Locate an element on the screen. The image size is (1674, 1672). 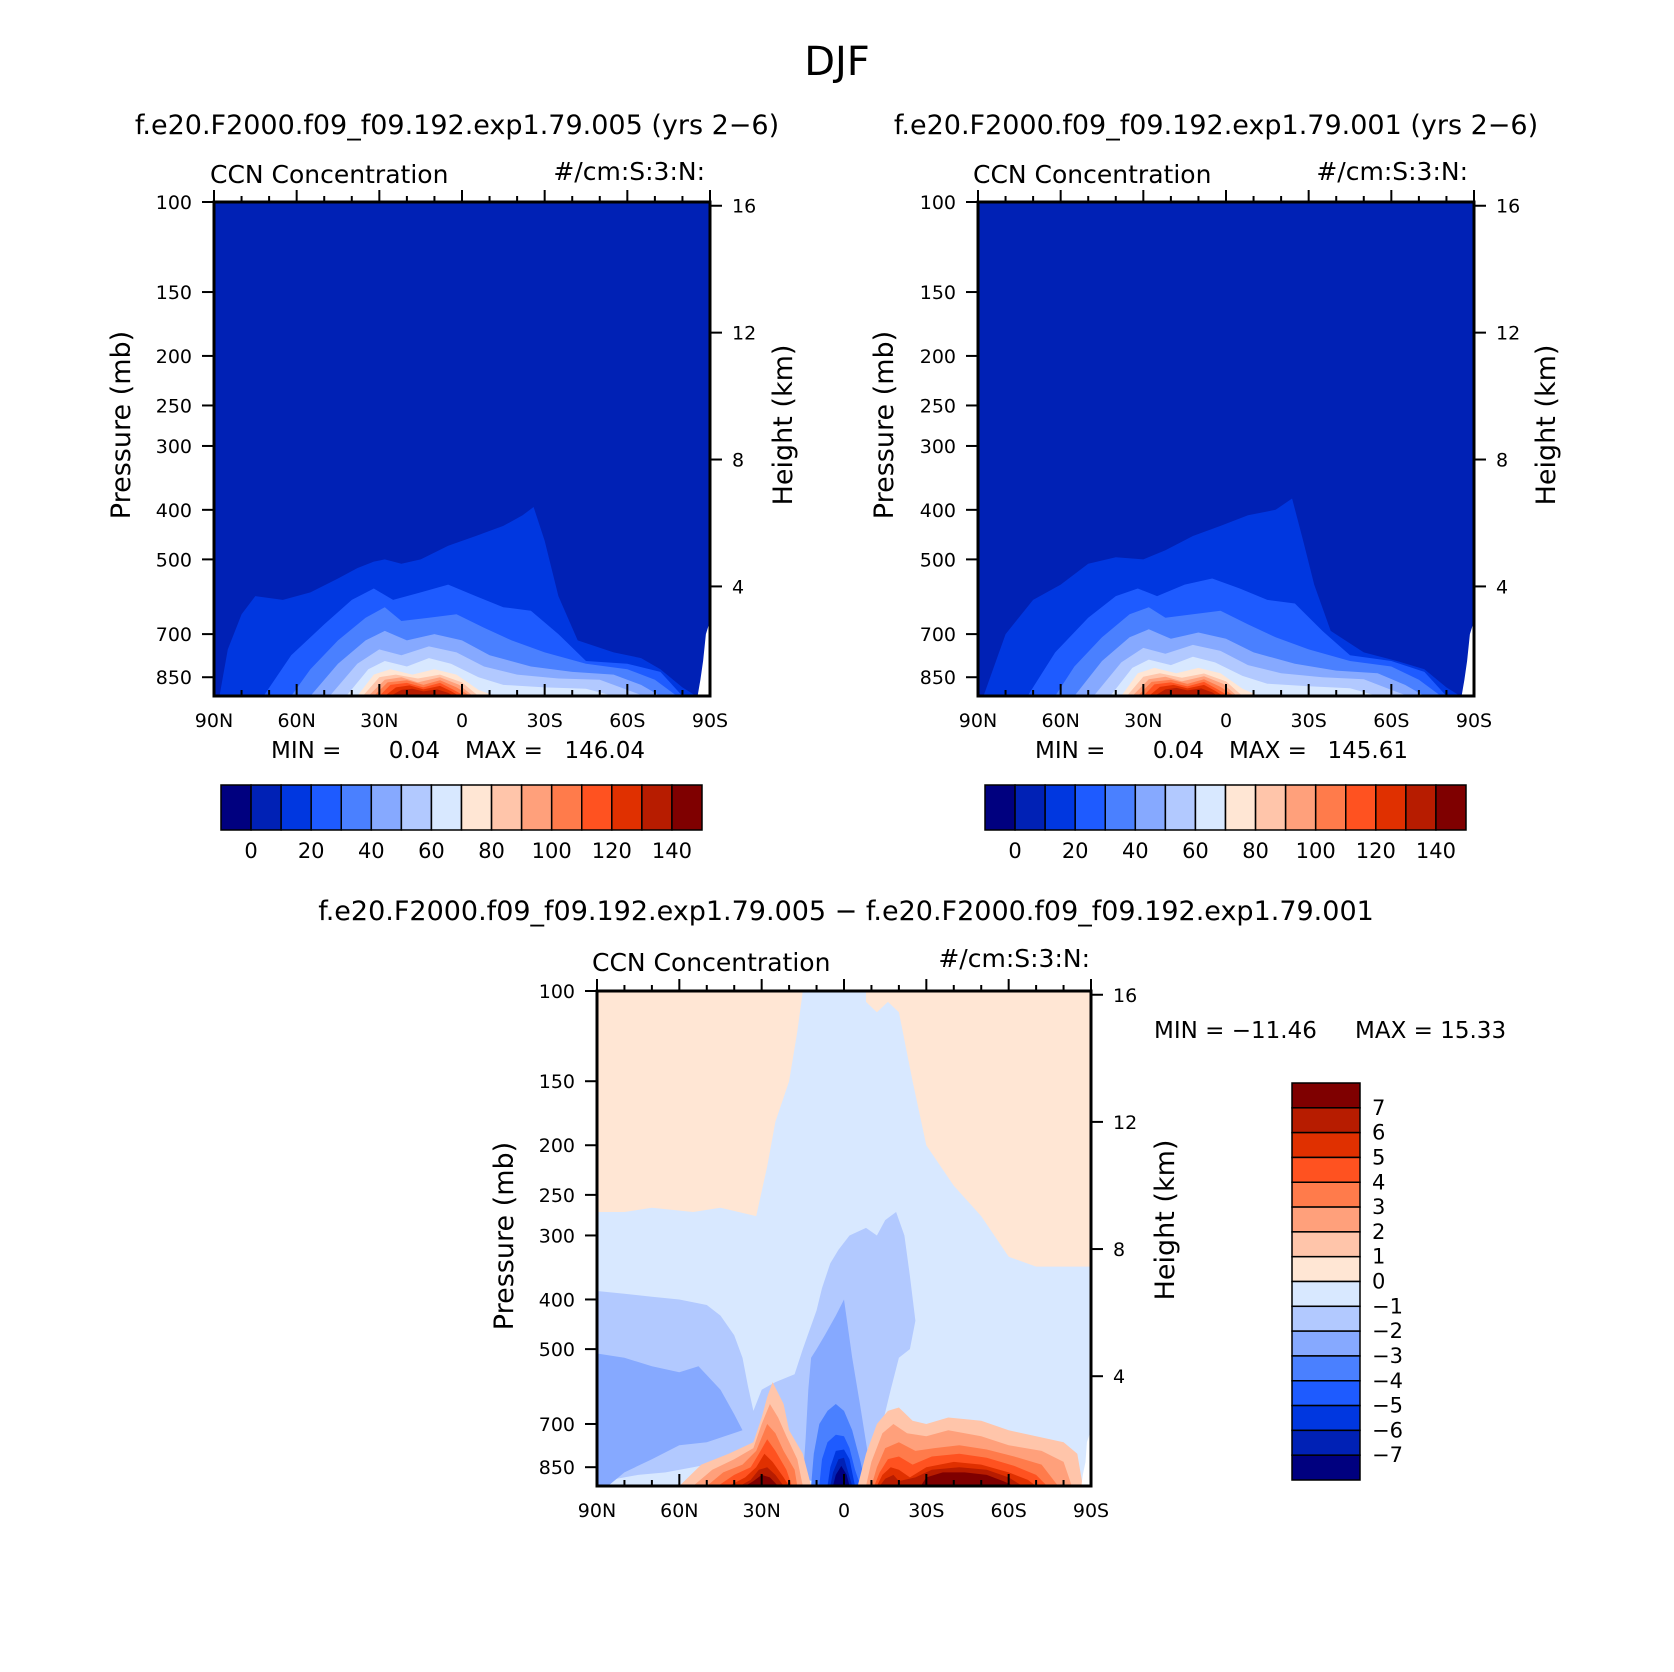
panel3-ytick-label: 850 is located at coordinates (557, 1468).